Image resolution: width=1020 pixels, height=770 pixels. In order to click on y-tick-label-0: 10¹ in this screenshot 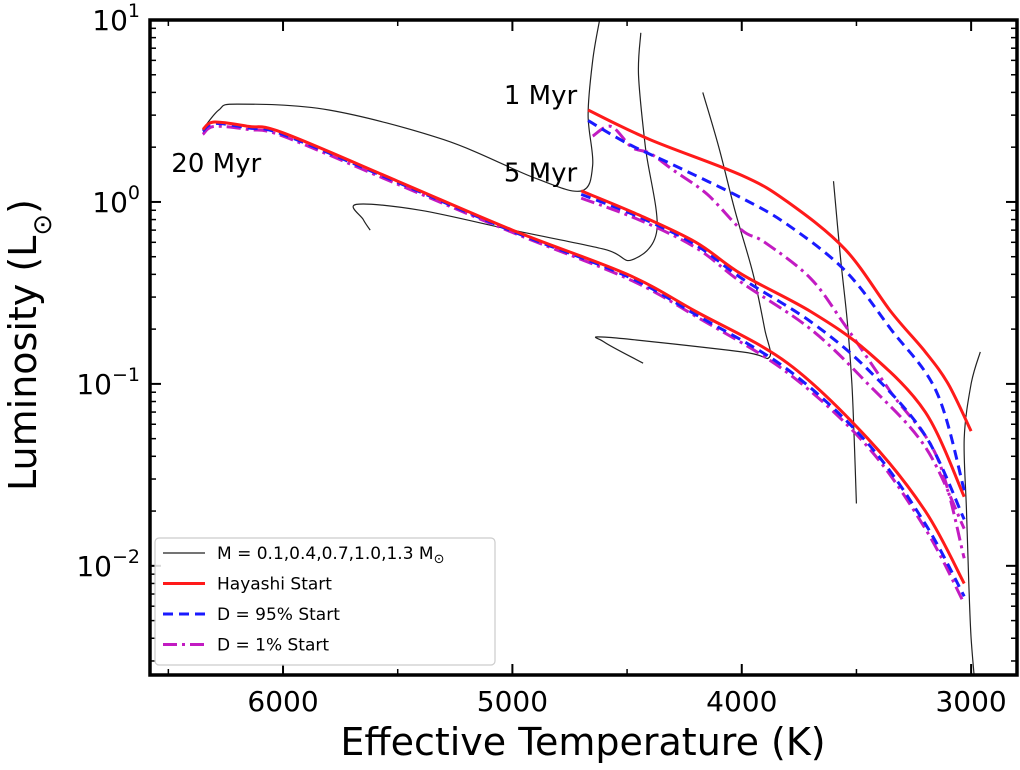, I will do `click(116, 18)`.